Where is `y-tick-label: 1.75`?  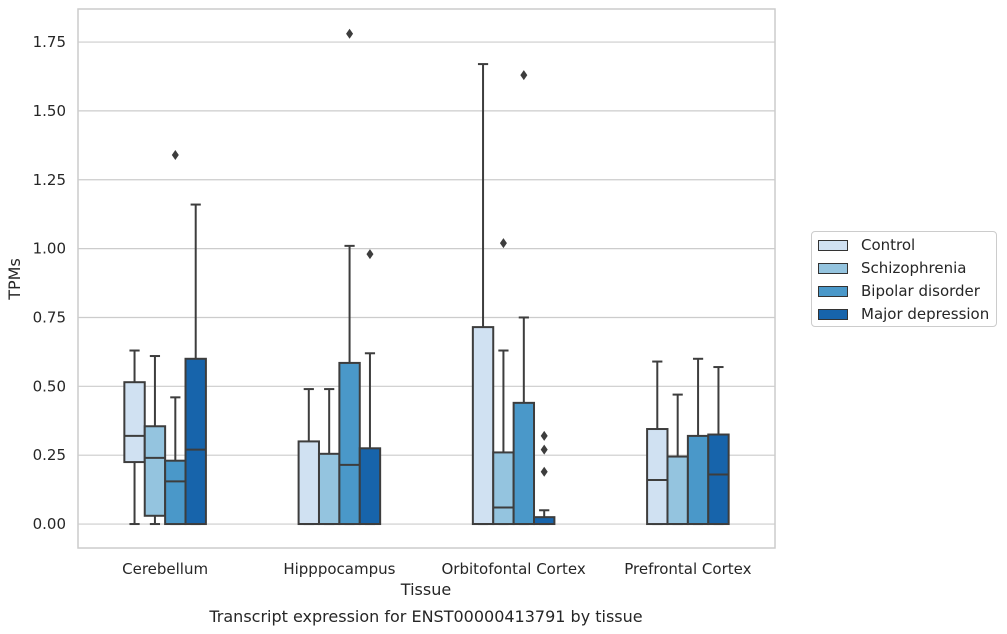
y-tick-label: 1.75 is located at coordinates (49, 42).